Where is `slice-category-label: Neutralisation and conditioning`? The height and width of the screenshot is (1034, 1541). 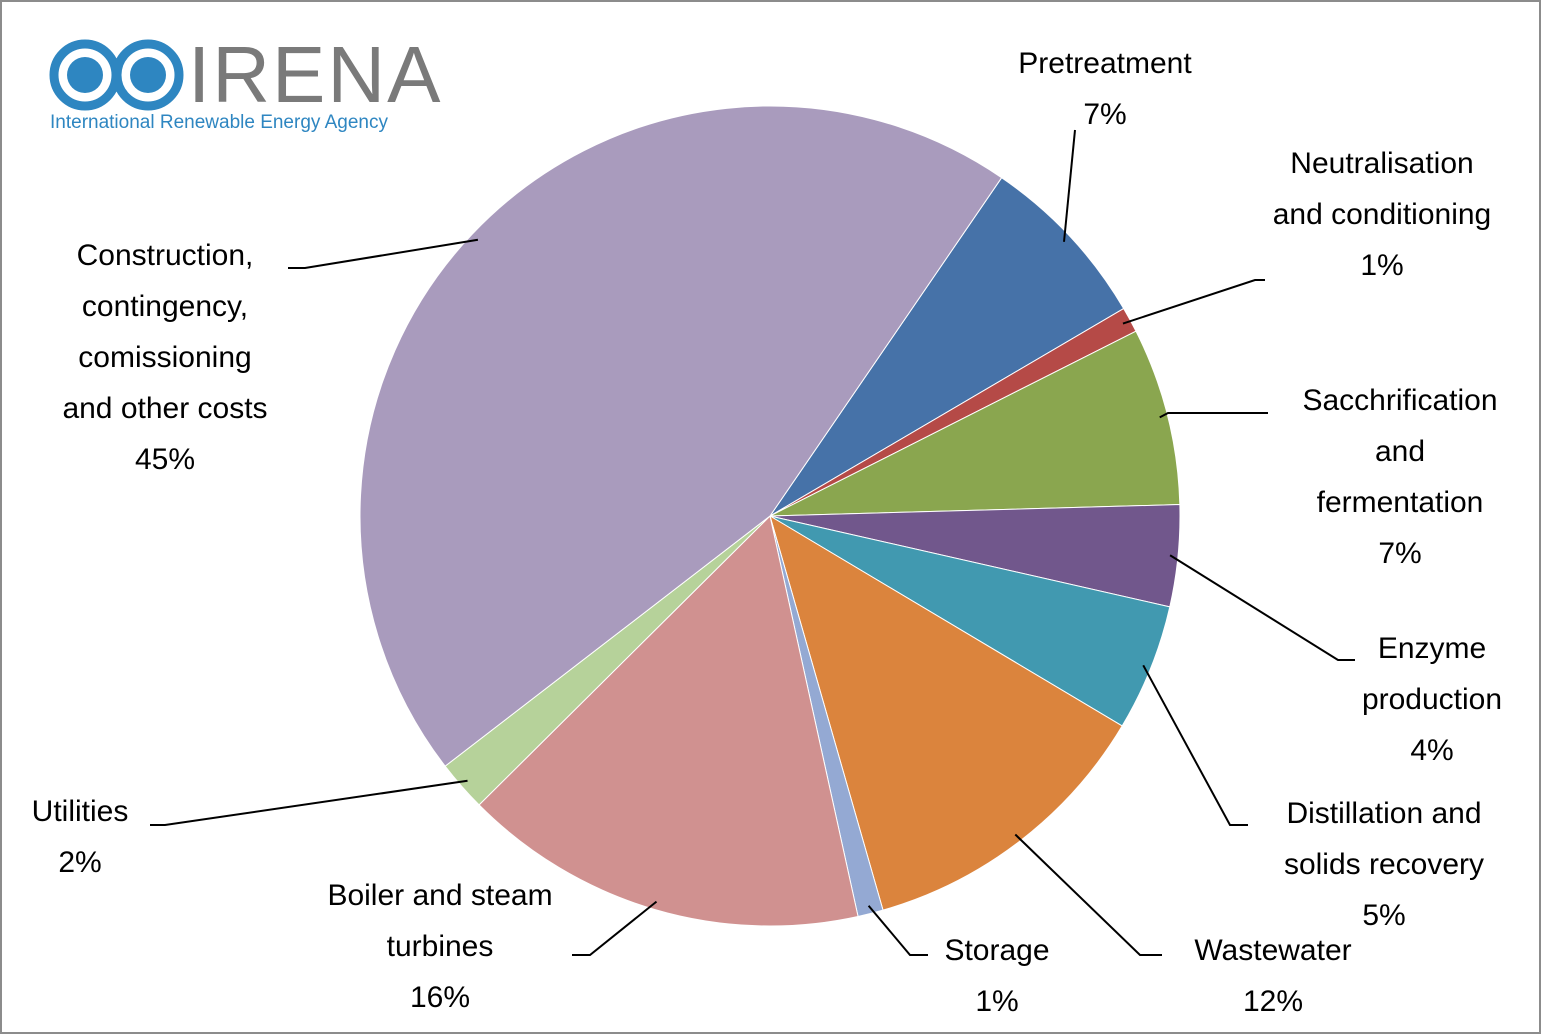
slice-category-label: Neutralisation and conditioning is located at coordinates (1382, 189).